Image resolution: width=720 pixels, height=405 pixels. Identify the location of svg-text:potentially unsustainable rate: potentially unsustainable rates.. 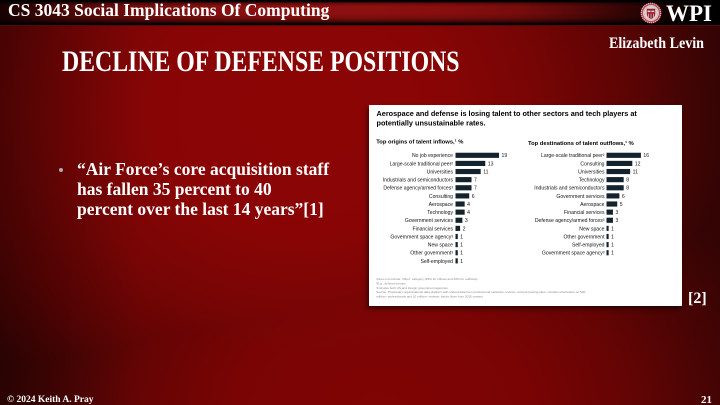
(431, 122).